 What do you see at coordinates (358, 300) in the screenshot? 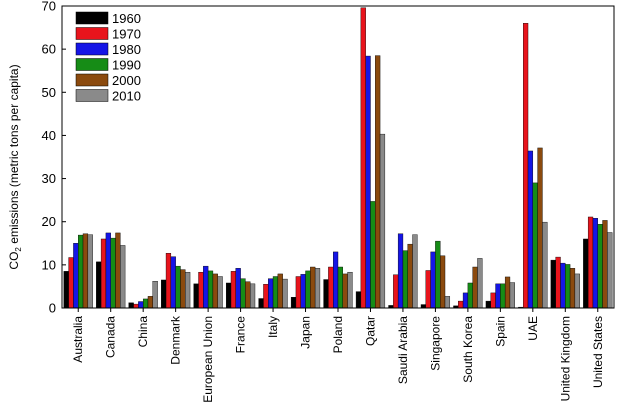
I see `bar-qatar-1960` at bounding box center [358, 300].